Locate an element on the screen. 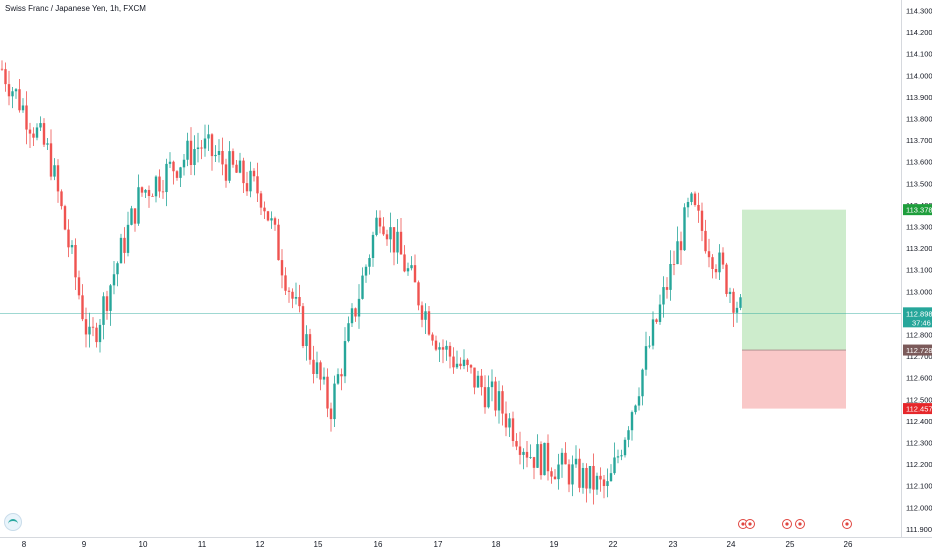 This screenshot has width=932, height=550. price-axis-label: 113.900 is located at coordinates (919, 97).